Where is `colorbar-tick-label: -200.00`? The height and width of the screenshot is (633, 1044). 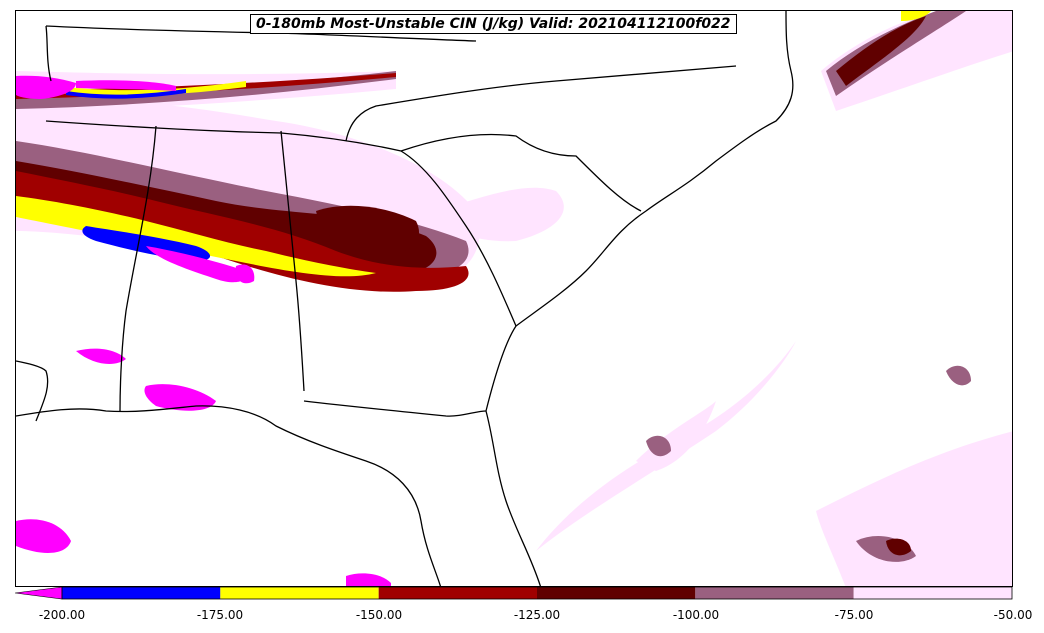 colorbar-tick-label: -200.00 is located at coordinates (62, 615).